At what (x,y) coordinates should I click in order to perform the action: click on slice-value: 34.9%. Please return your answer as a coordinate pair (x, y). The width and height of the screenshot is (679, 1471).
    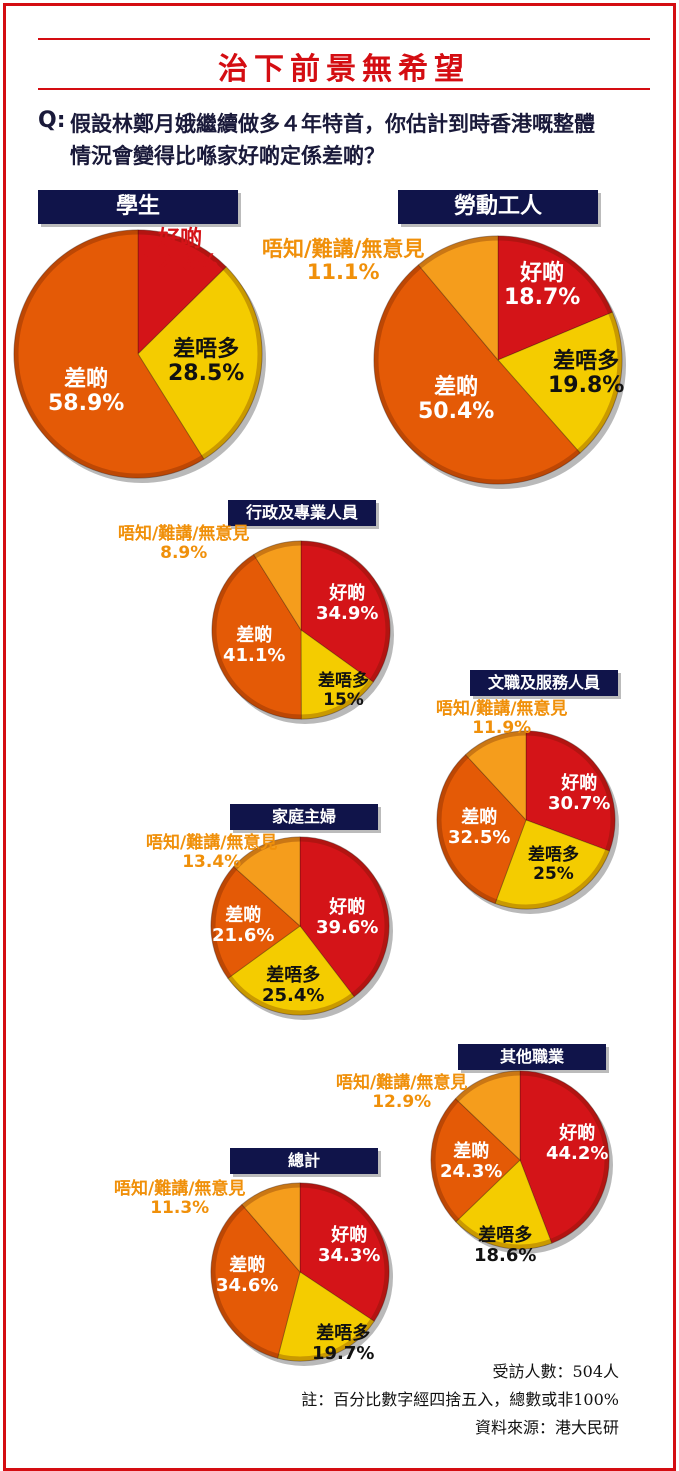
    Looking at the image, I should click on (347, 613).